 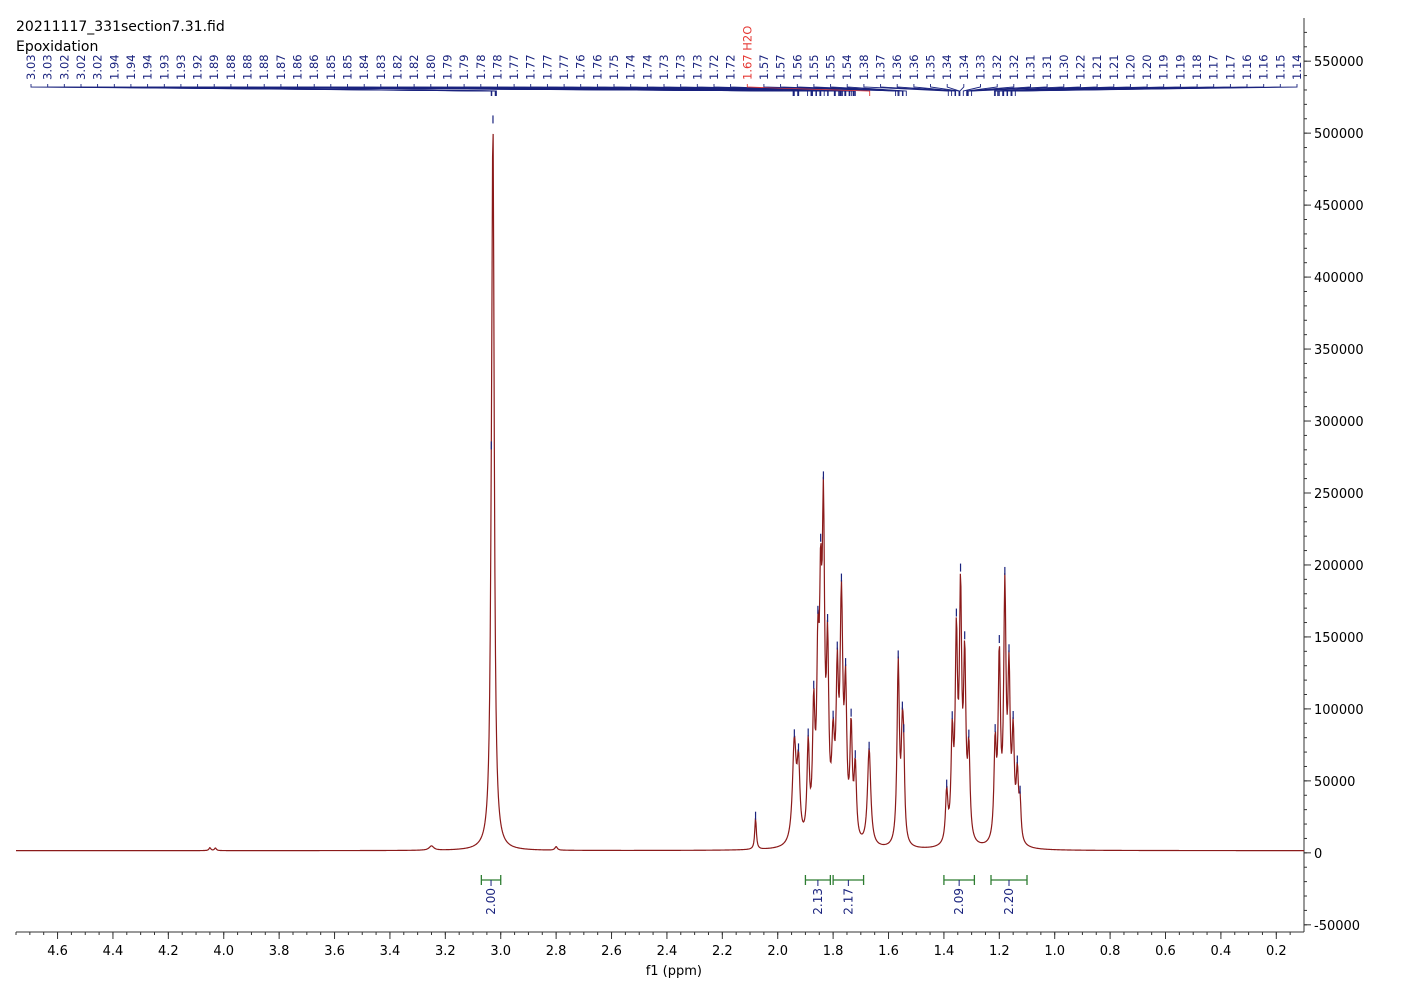 I want to click on peak-label: 1.22, so click(x=1080, y=67).